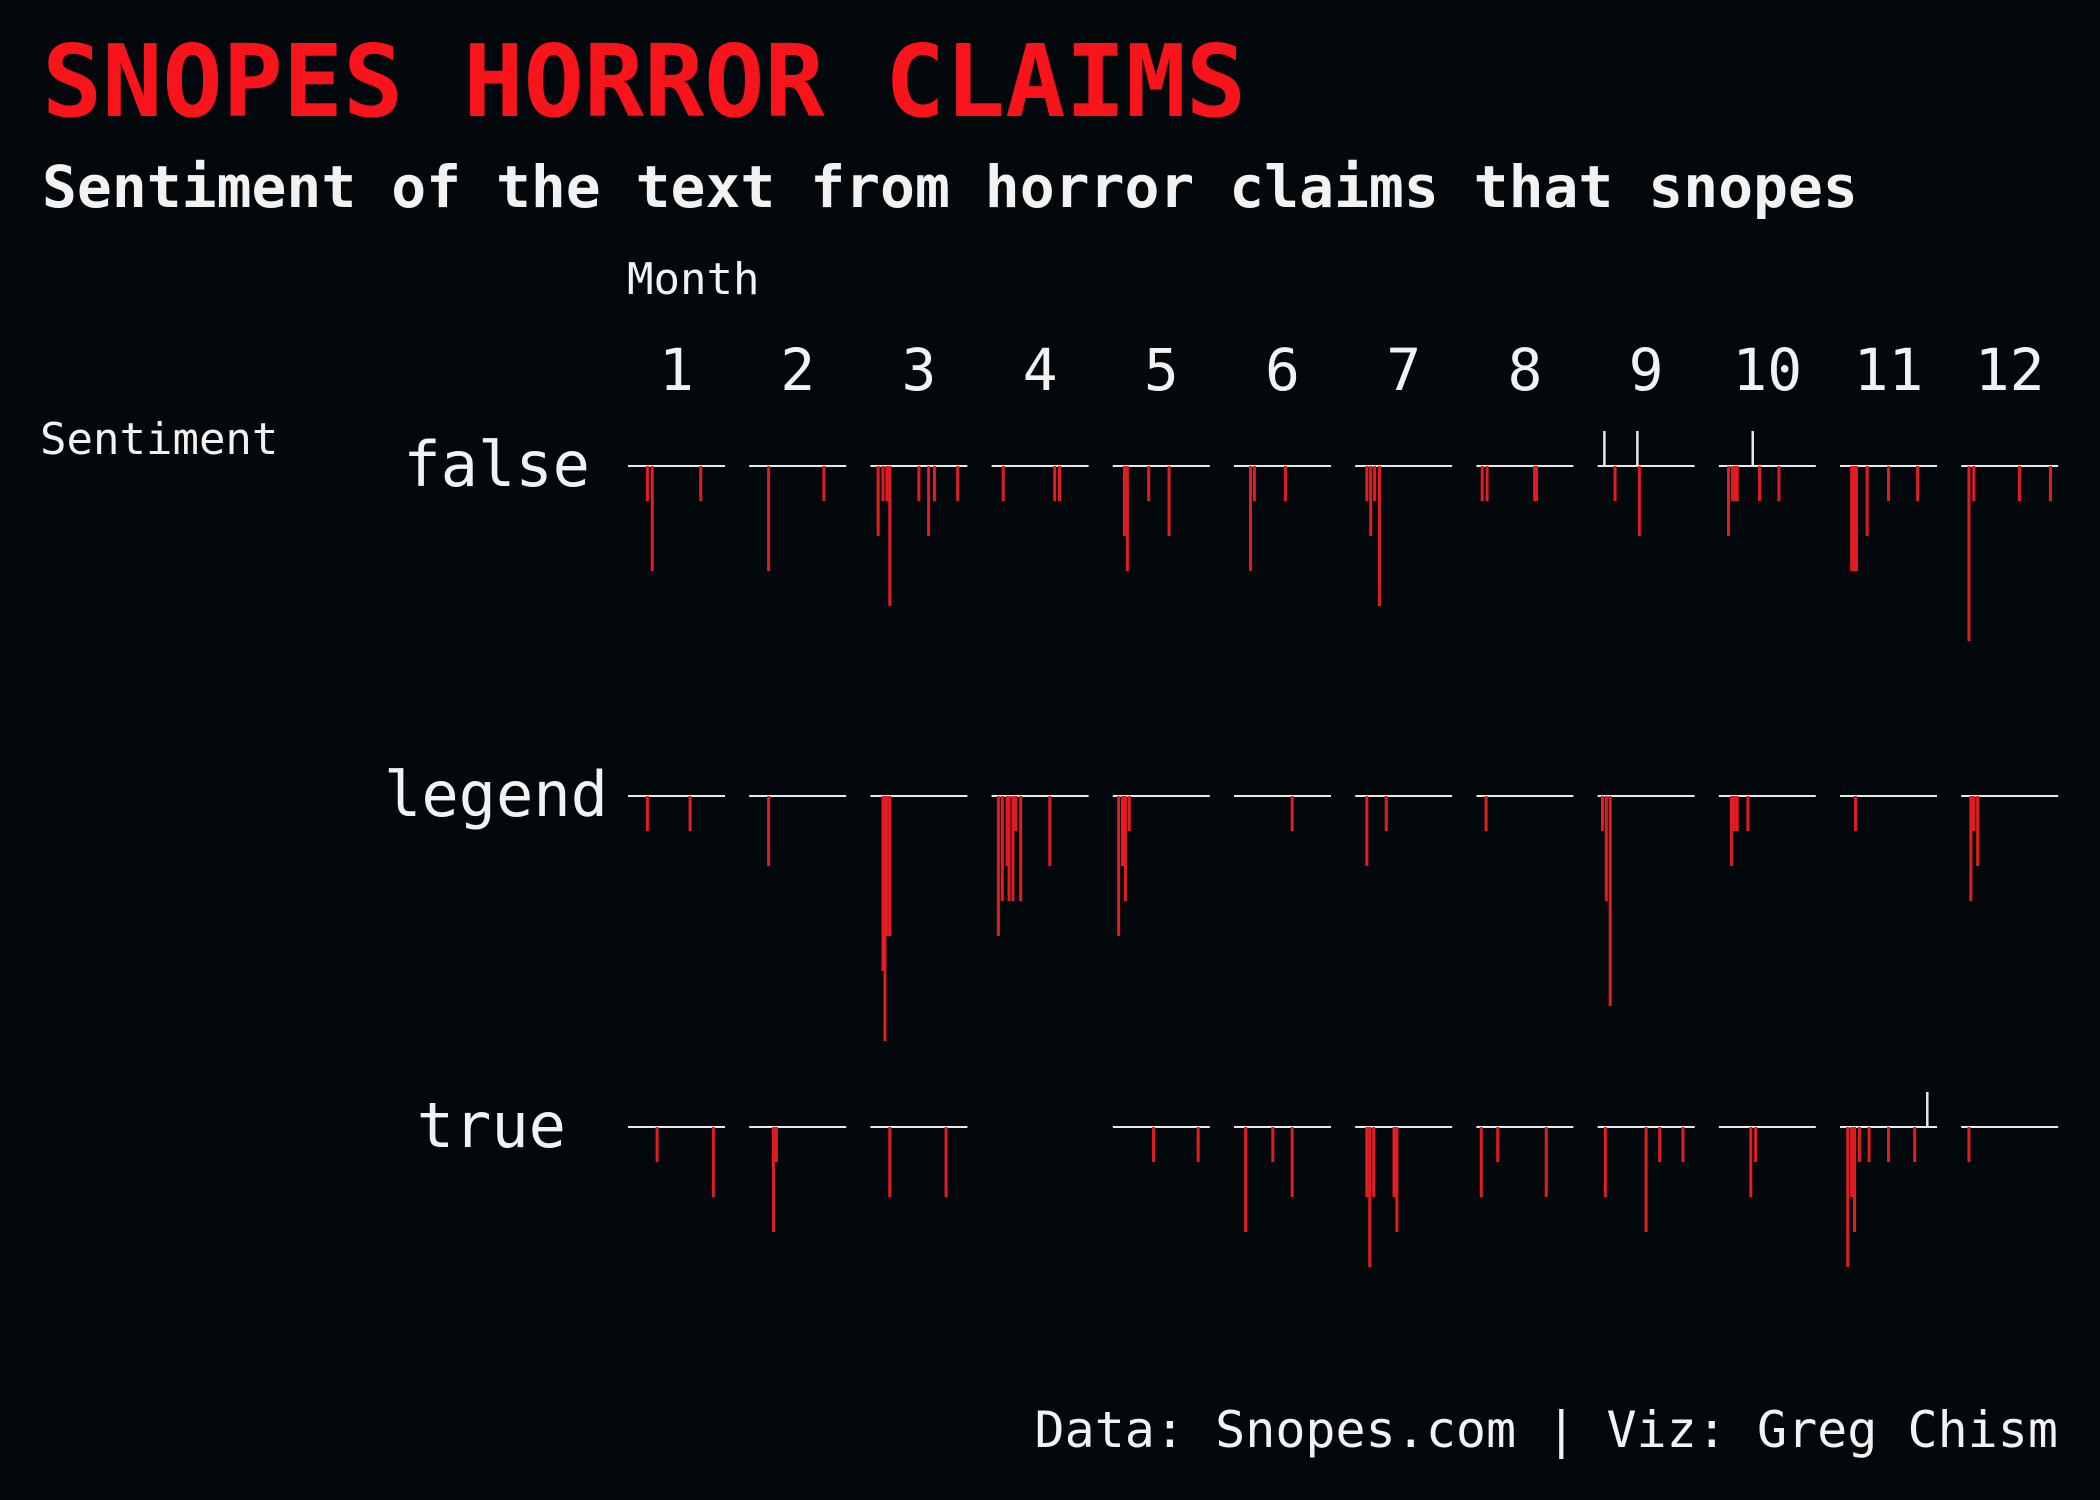  What do you see at coordinates (496, 794) in the screenshot?
I see `row-label-legend: legend` at bounding box center [496, 794].